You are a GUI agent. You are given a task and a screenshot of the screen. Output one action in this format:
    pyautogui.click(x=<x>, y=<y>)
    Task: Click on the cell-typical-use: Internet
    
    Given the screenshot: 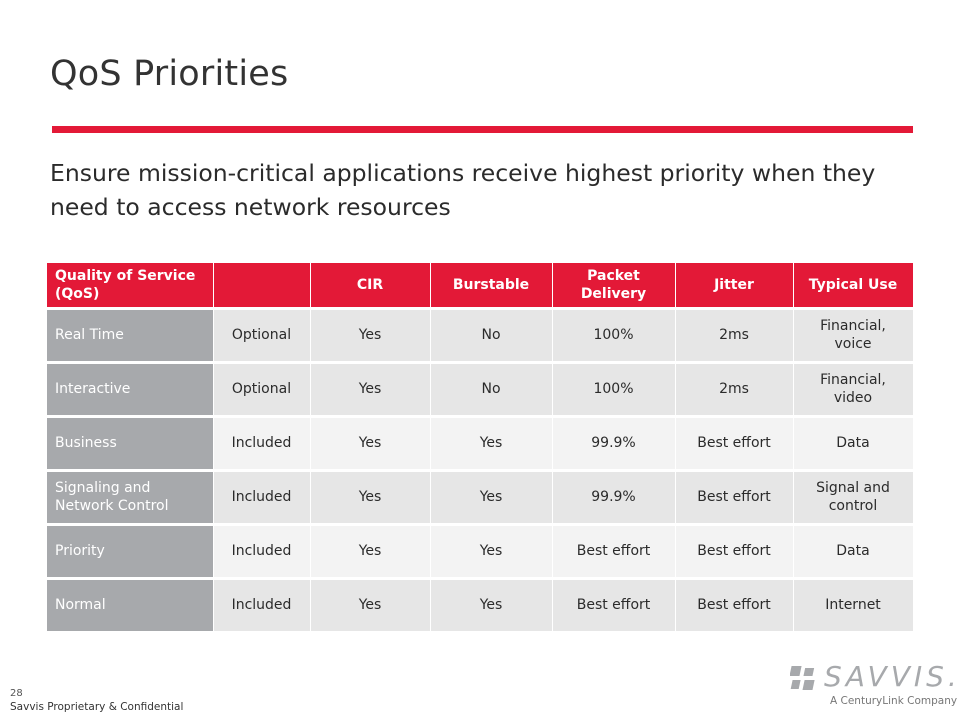 What is the action you would take?
    pyautogui.click(x=853, y=606)
    